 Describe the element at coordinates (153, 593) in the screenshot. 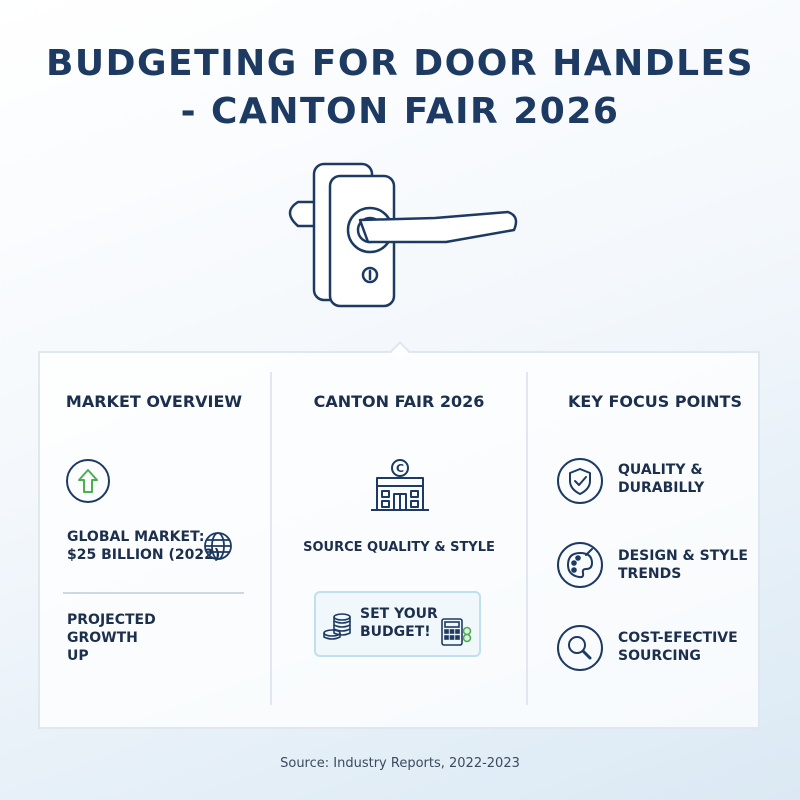

I see `market-separator` at that location.